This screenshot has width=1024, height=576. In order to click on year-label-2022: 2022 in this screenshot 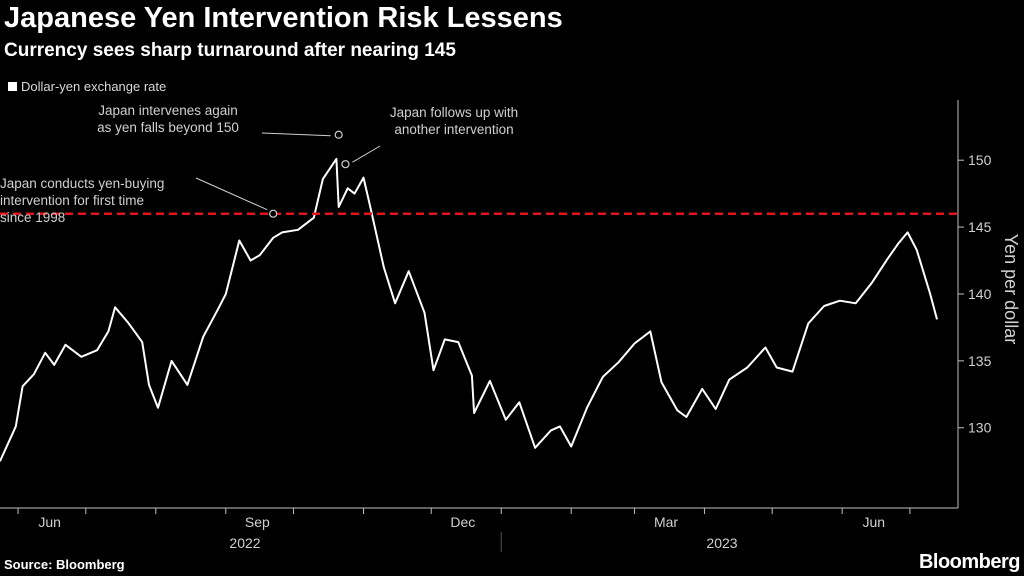, I will do `click(244, 543)`.